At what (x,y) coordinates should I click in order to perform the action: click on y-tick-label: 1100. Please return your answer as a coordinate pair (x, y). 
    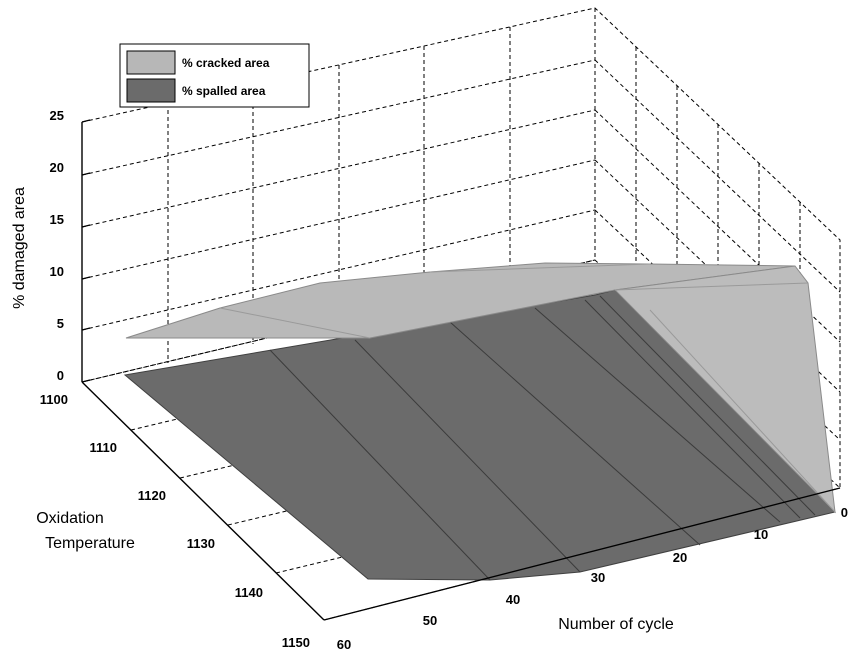
    Looking at the image, I should click on (54, 399).